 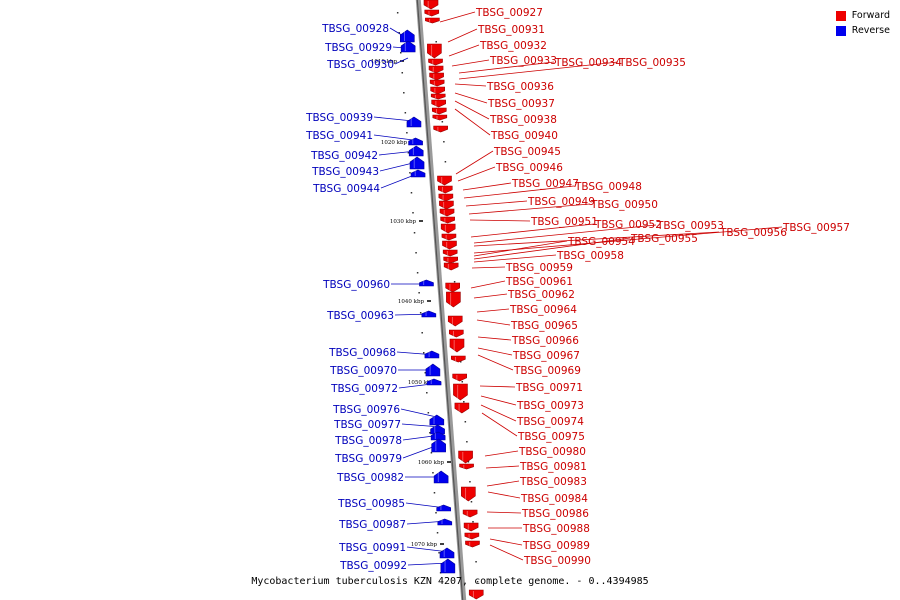 I want to click on forward-gene-label: TBSG_00950, so click(x=624, y=205).